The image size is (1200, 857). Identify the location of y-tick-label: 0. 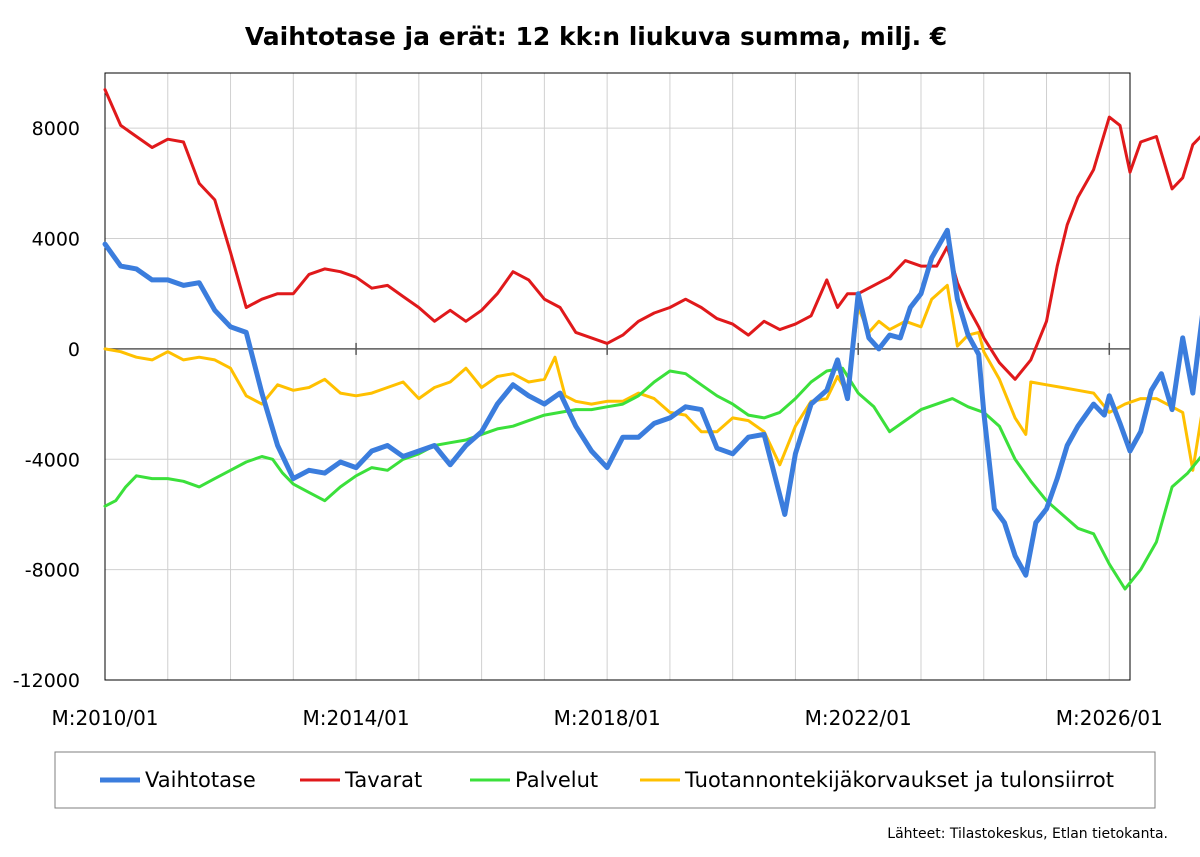
(74, 350).